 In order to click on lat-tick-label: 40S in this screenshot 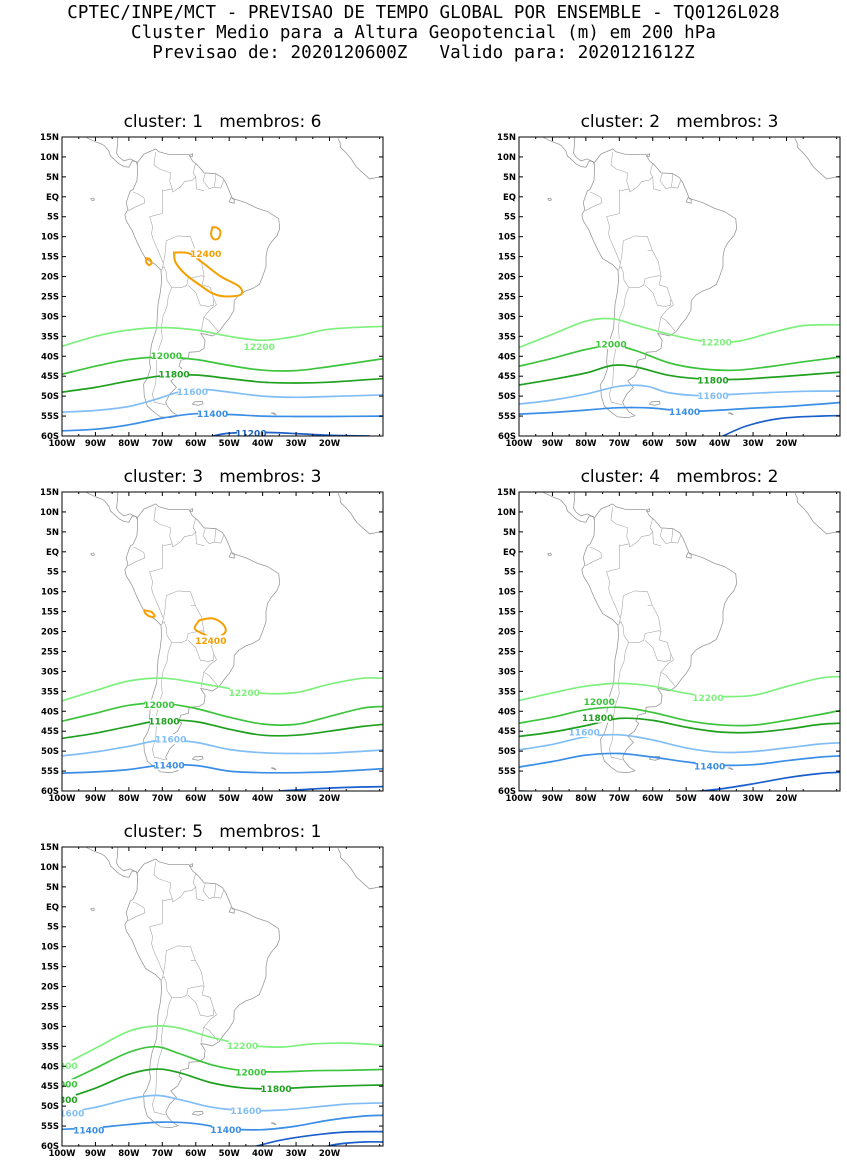, I will do `click(507, 712)`.